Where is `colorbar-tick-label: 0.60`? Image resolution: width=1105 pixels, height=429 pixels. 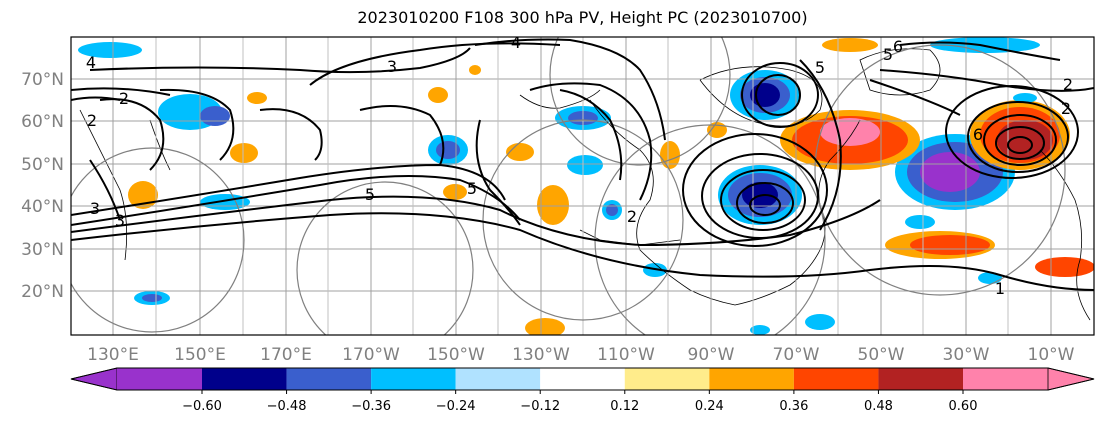 colorbar-tick-label: 0.60 is located at coordinates (963, 406).